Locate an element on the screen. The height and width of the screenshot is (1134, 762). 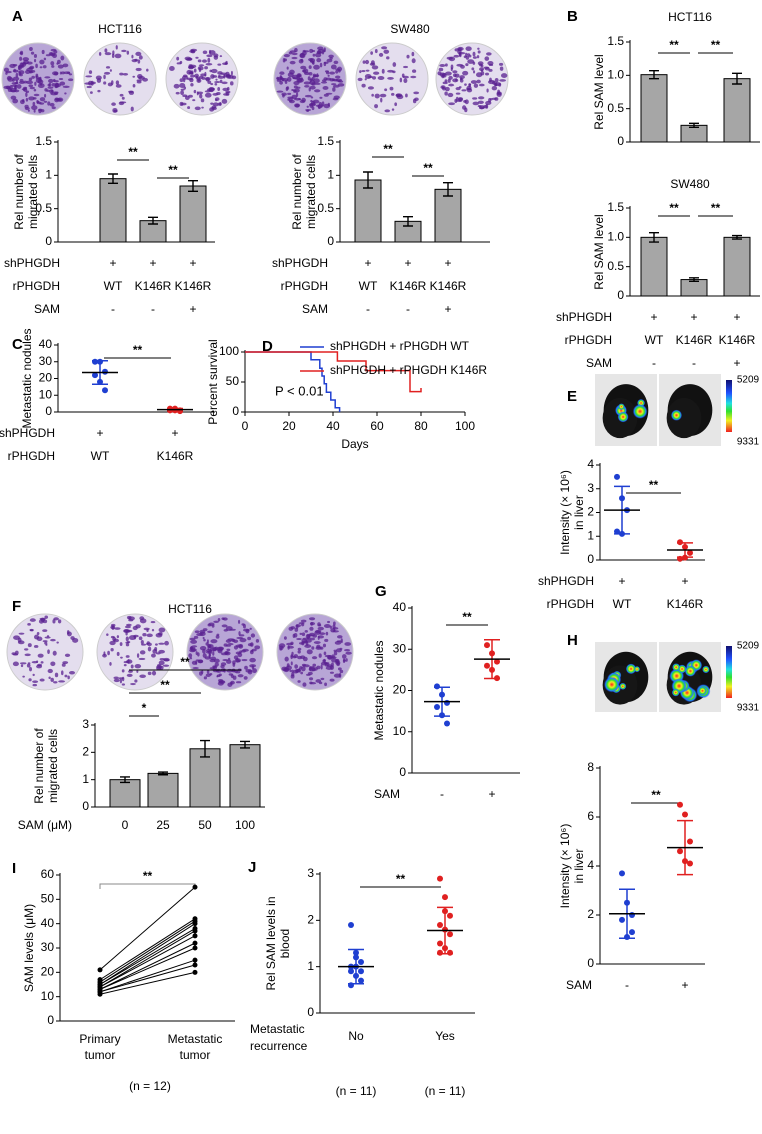
y-axis-label: blood is located at coordinates (285, 943).